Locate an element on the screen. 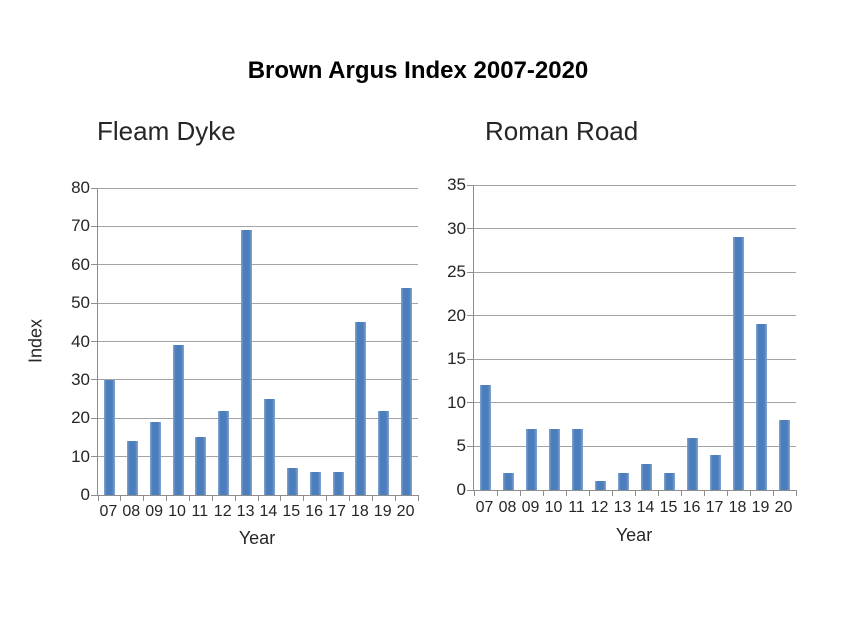 The image size is (848, 636). y-axis-tick-labels: 0 10 20 30 40 50 60 70 80 is located at coordinates (66, 341).